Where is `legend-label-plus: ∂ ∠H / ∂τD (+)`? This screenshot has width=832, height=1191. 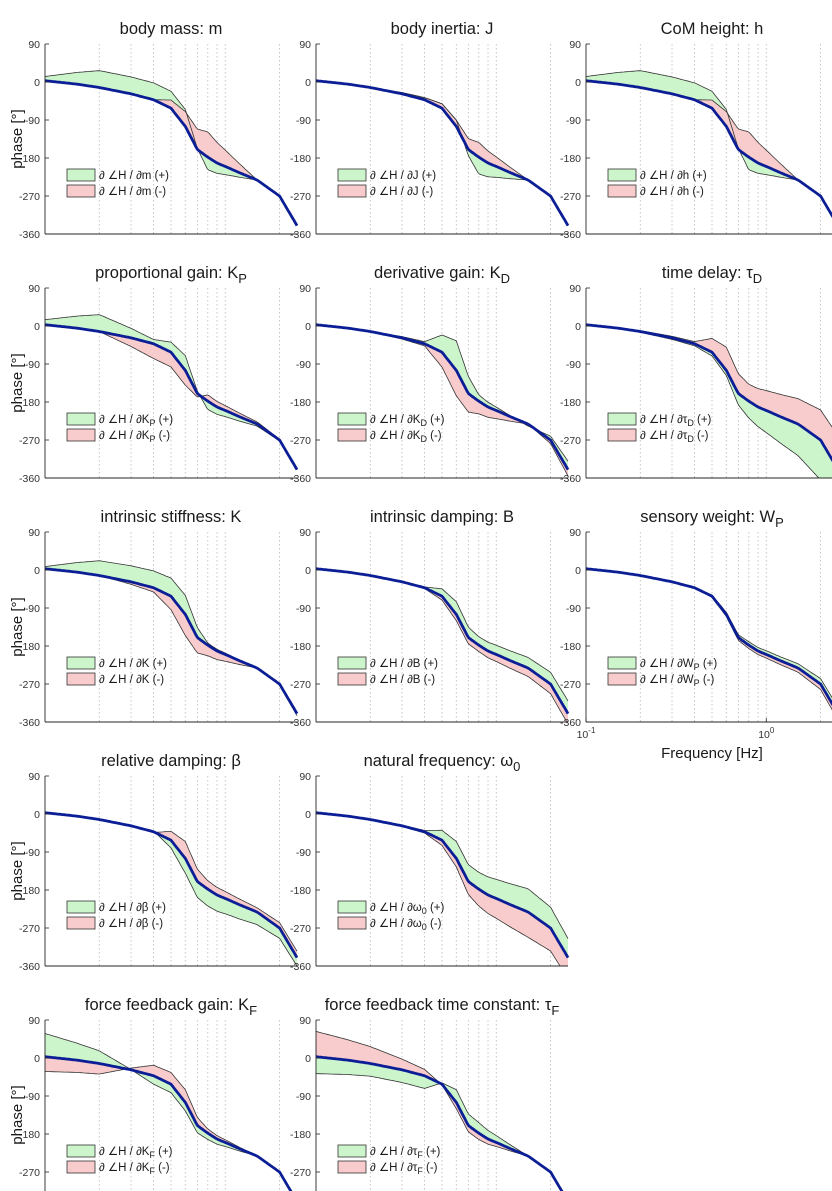
legend-label-plus: ∂ ∠H / ∂τD (+) is located at coordinates (676, 421).